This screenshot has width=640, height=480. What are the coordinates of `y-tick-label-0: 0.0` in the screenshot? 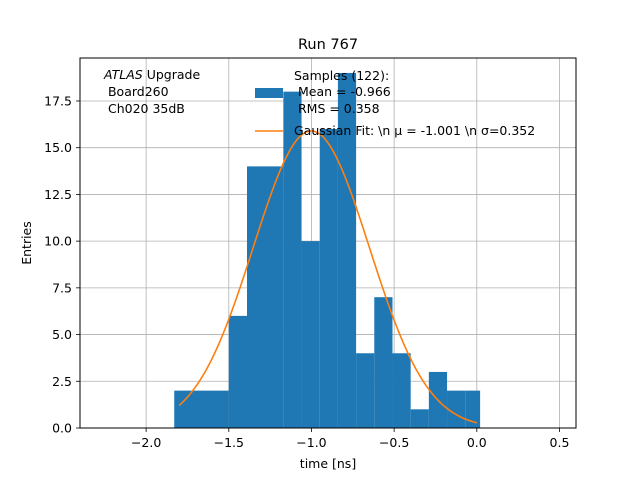 It's located at (62, 428).